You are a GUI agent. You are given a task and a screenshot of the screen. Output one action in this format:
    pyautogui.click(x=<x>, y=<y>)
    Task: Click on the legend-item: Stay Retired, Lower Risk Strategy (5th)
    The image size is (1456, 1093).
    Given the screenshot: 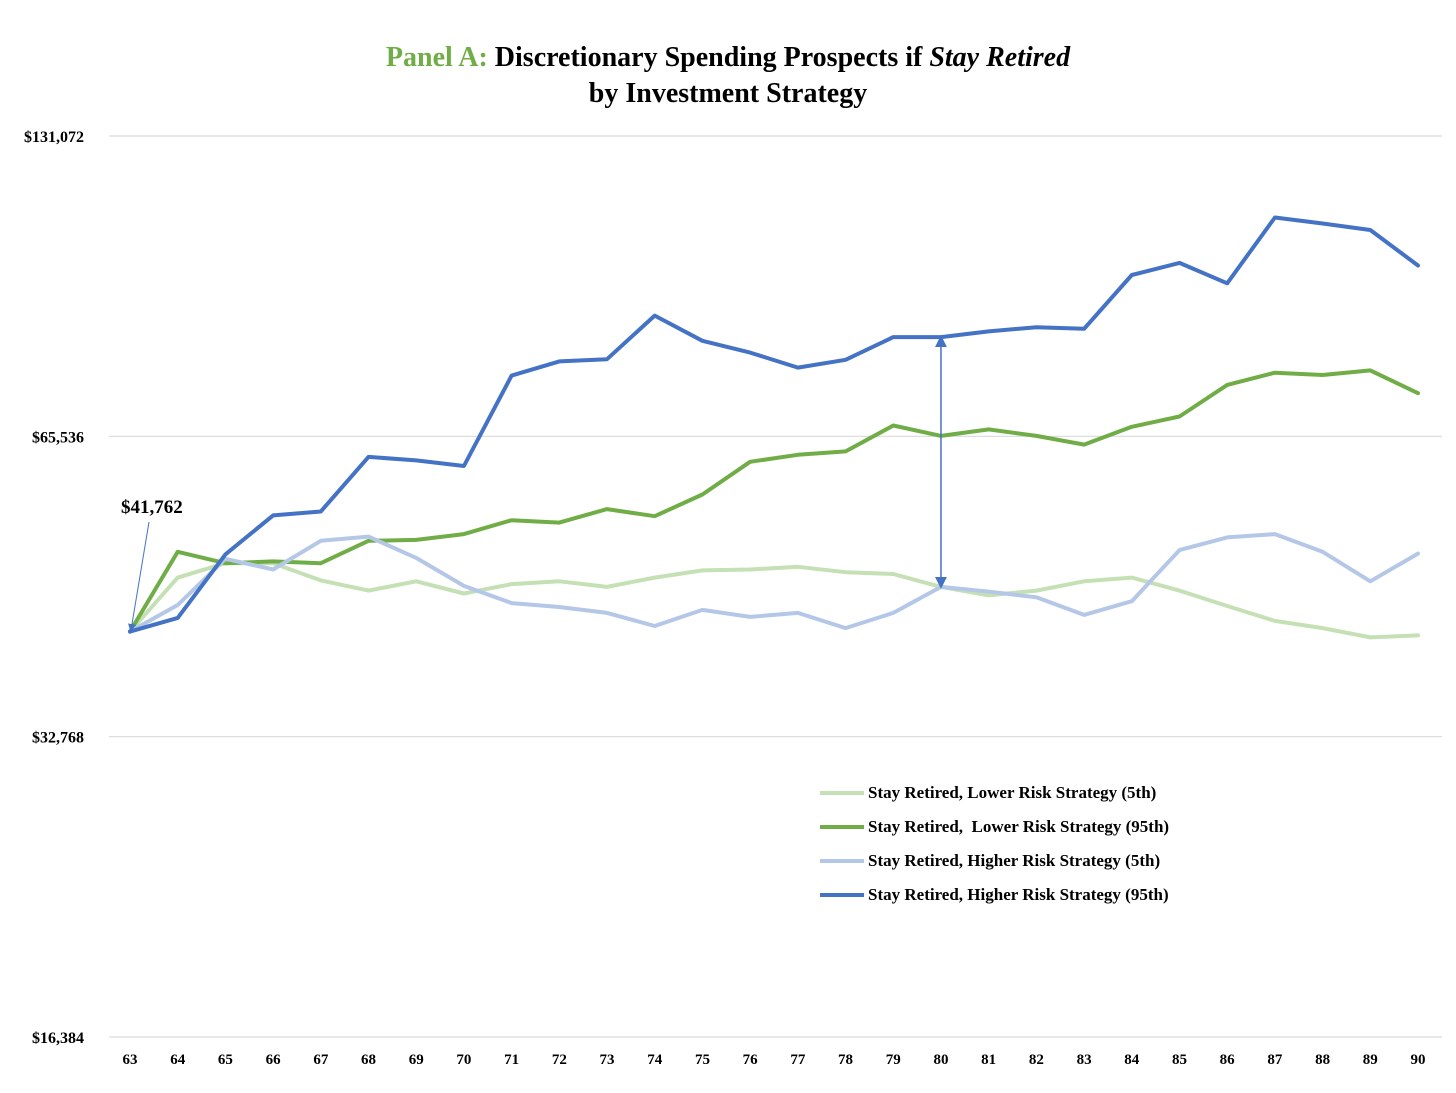 What is the action you would take?
    pyautogui.click(x=994, y=793)
    